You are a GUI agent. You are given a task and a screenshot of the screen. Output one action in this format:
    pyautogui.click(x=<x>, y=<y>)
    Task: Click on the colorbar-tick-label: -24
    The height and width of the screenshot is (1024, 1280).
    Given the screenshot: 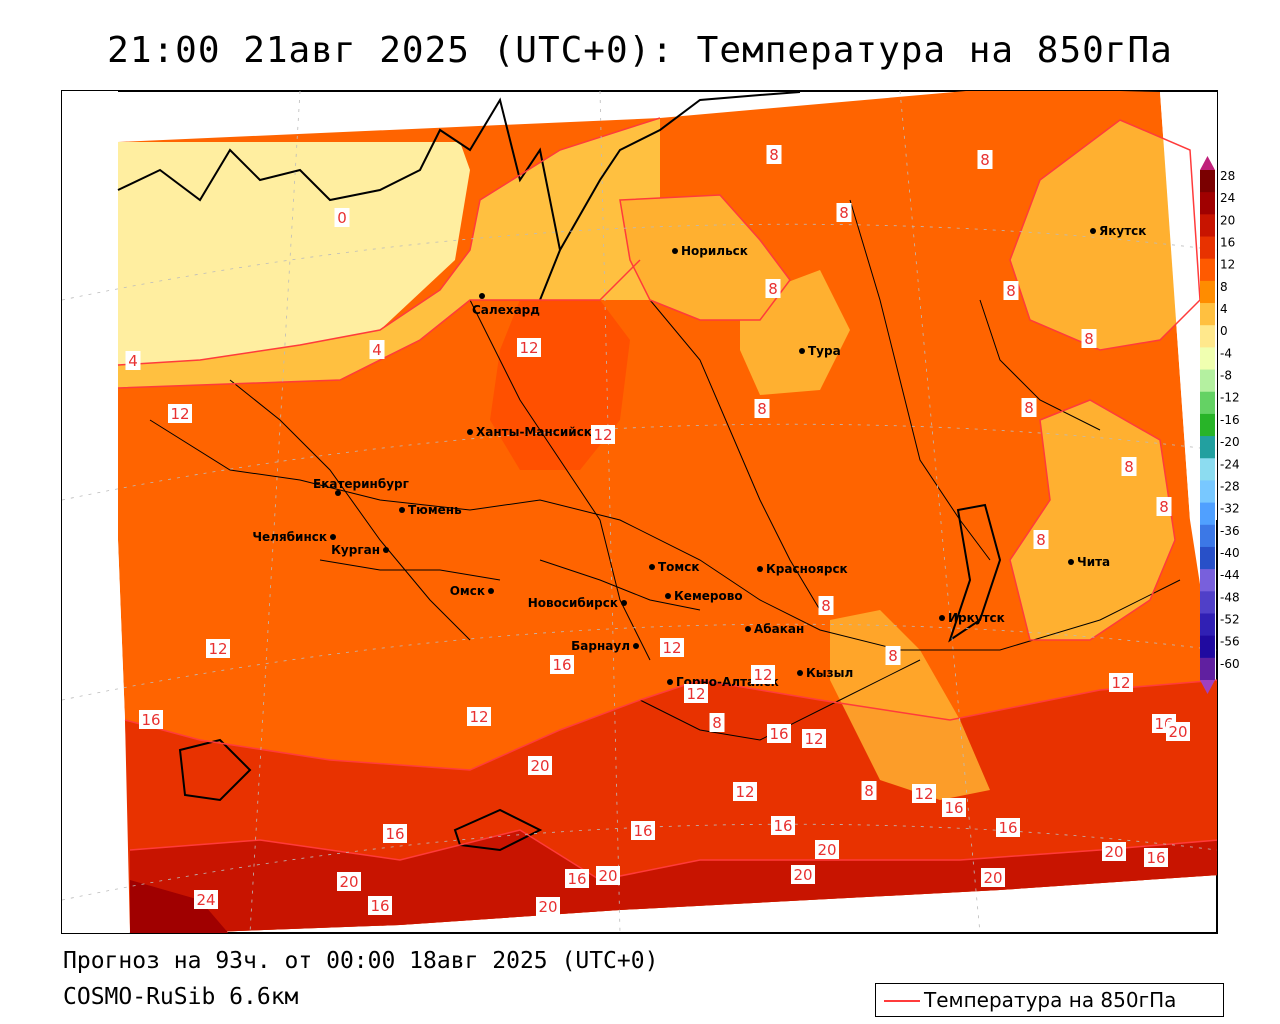 What is the action you would take?
    pyautogui.click(x=1230, y=464)
    